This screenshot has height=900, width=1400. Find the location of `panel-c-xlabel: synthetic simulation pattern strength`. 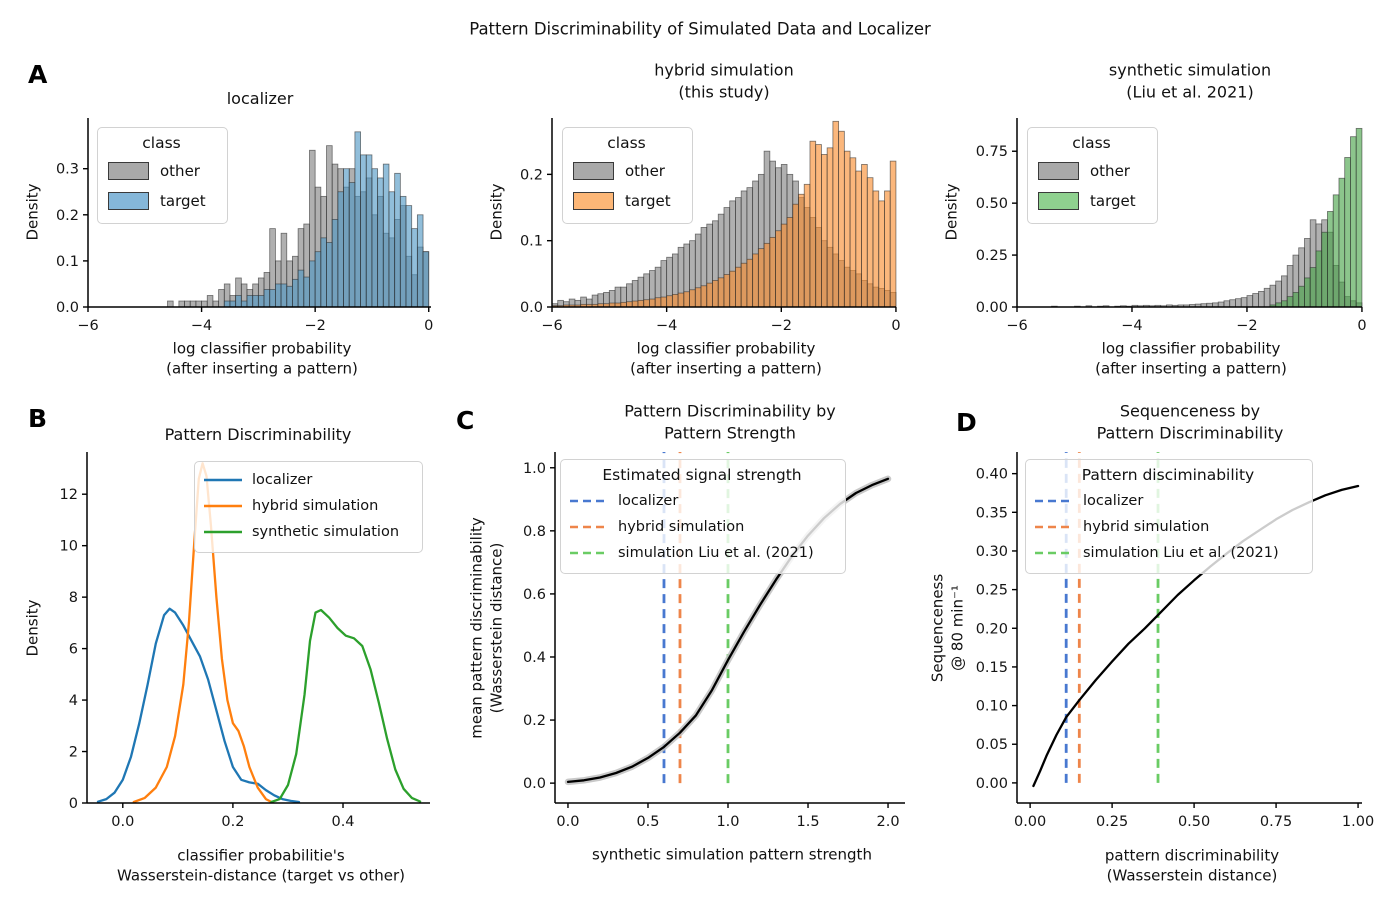

panel-c-xlabel: synthetic simulation pattern strength is located at coordinates (732, 854).